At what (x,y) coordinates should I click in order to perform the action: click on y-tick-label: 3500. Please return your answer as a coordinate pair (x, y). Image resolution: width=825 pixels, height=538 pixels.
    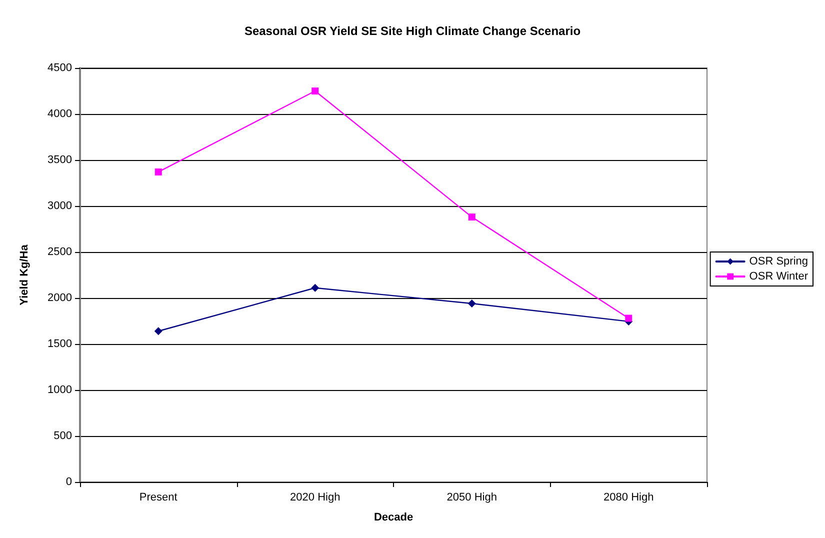
    Looking at the image, I should click on (60, 160).